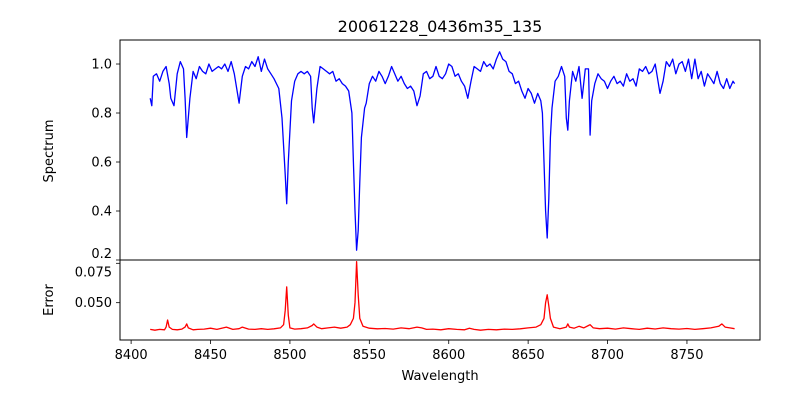  Describe the element at coordinates (528, 355) in the screenshot. I see `x-tick-label: 8650` at that location.